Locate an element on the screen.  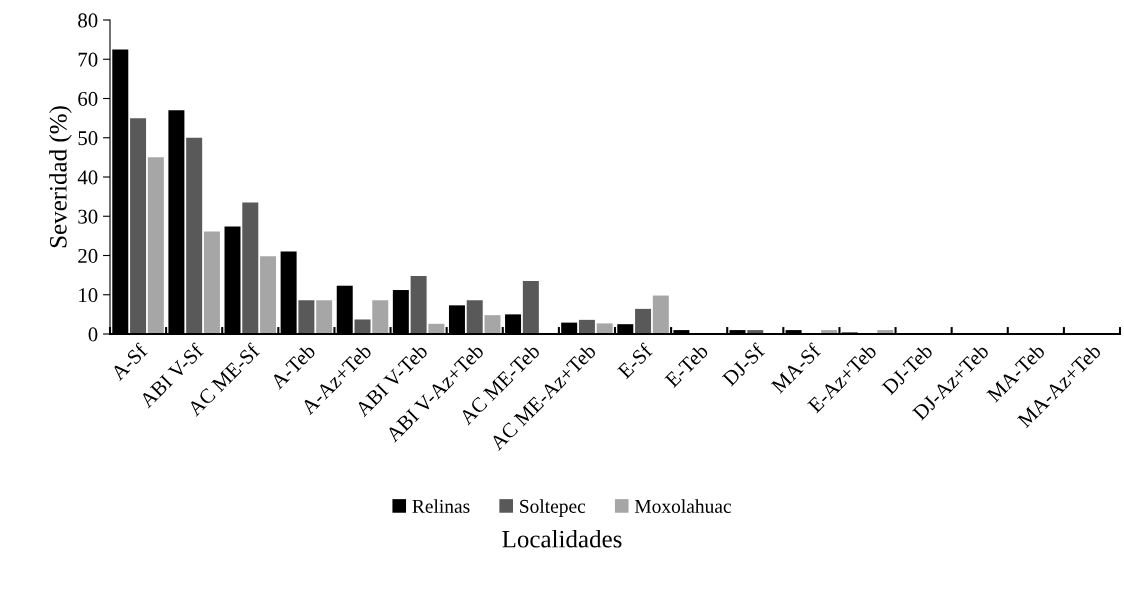
y-tick-label: 70 is located at coordinates (88, 59).